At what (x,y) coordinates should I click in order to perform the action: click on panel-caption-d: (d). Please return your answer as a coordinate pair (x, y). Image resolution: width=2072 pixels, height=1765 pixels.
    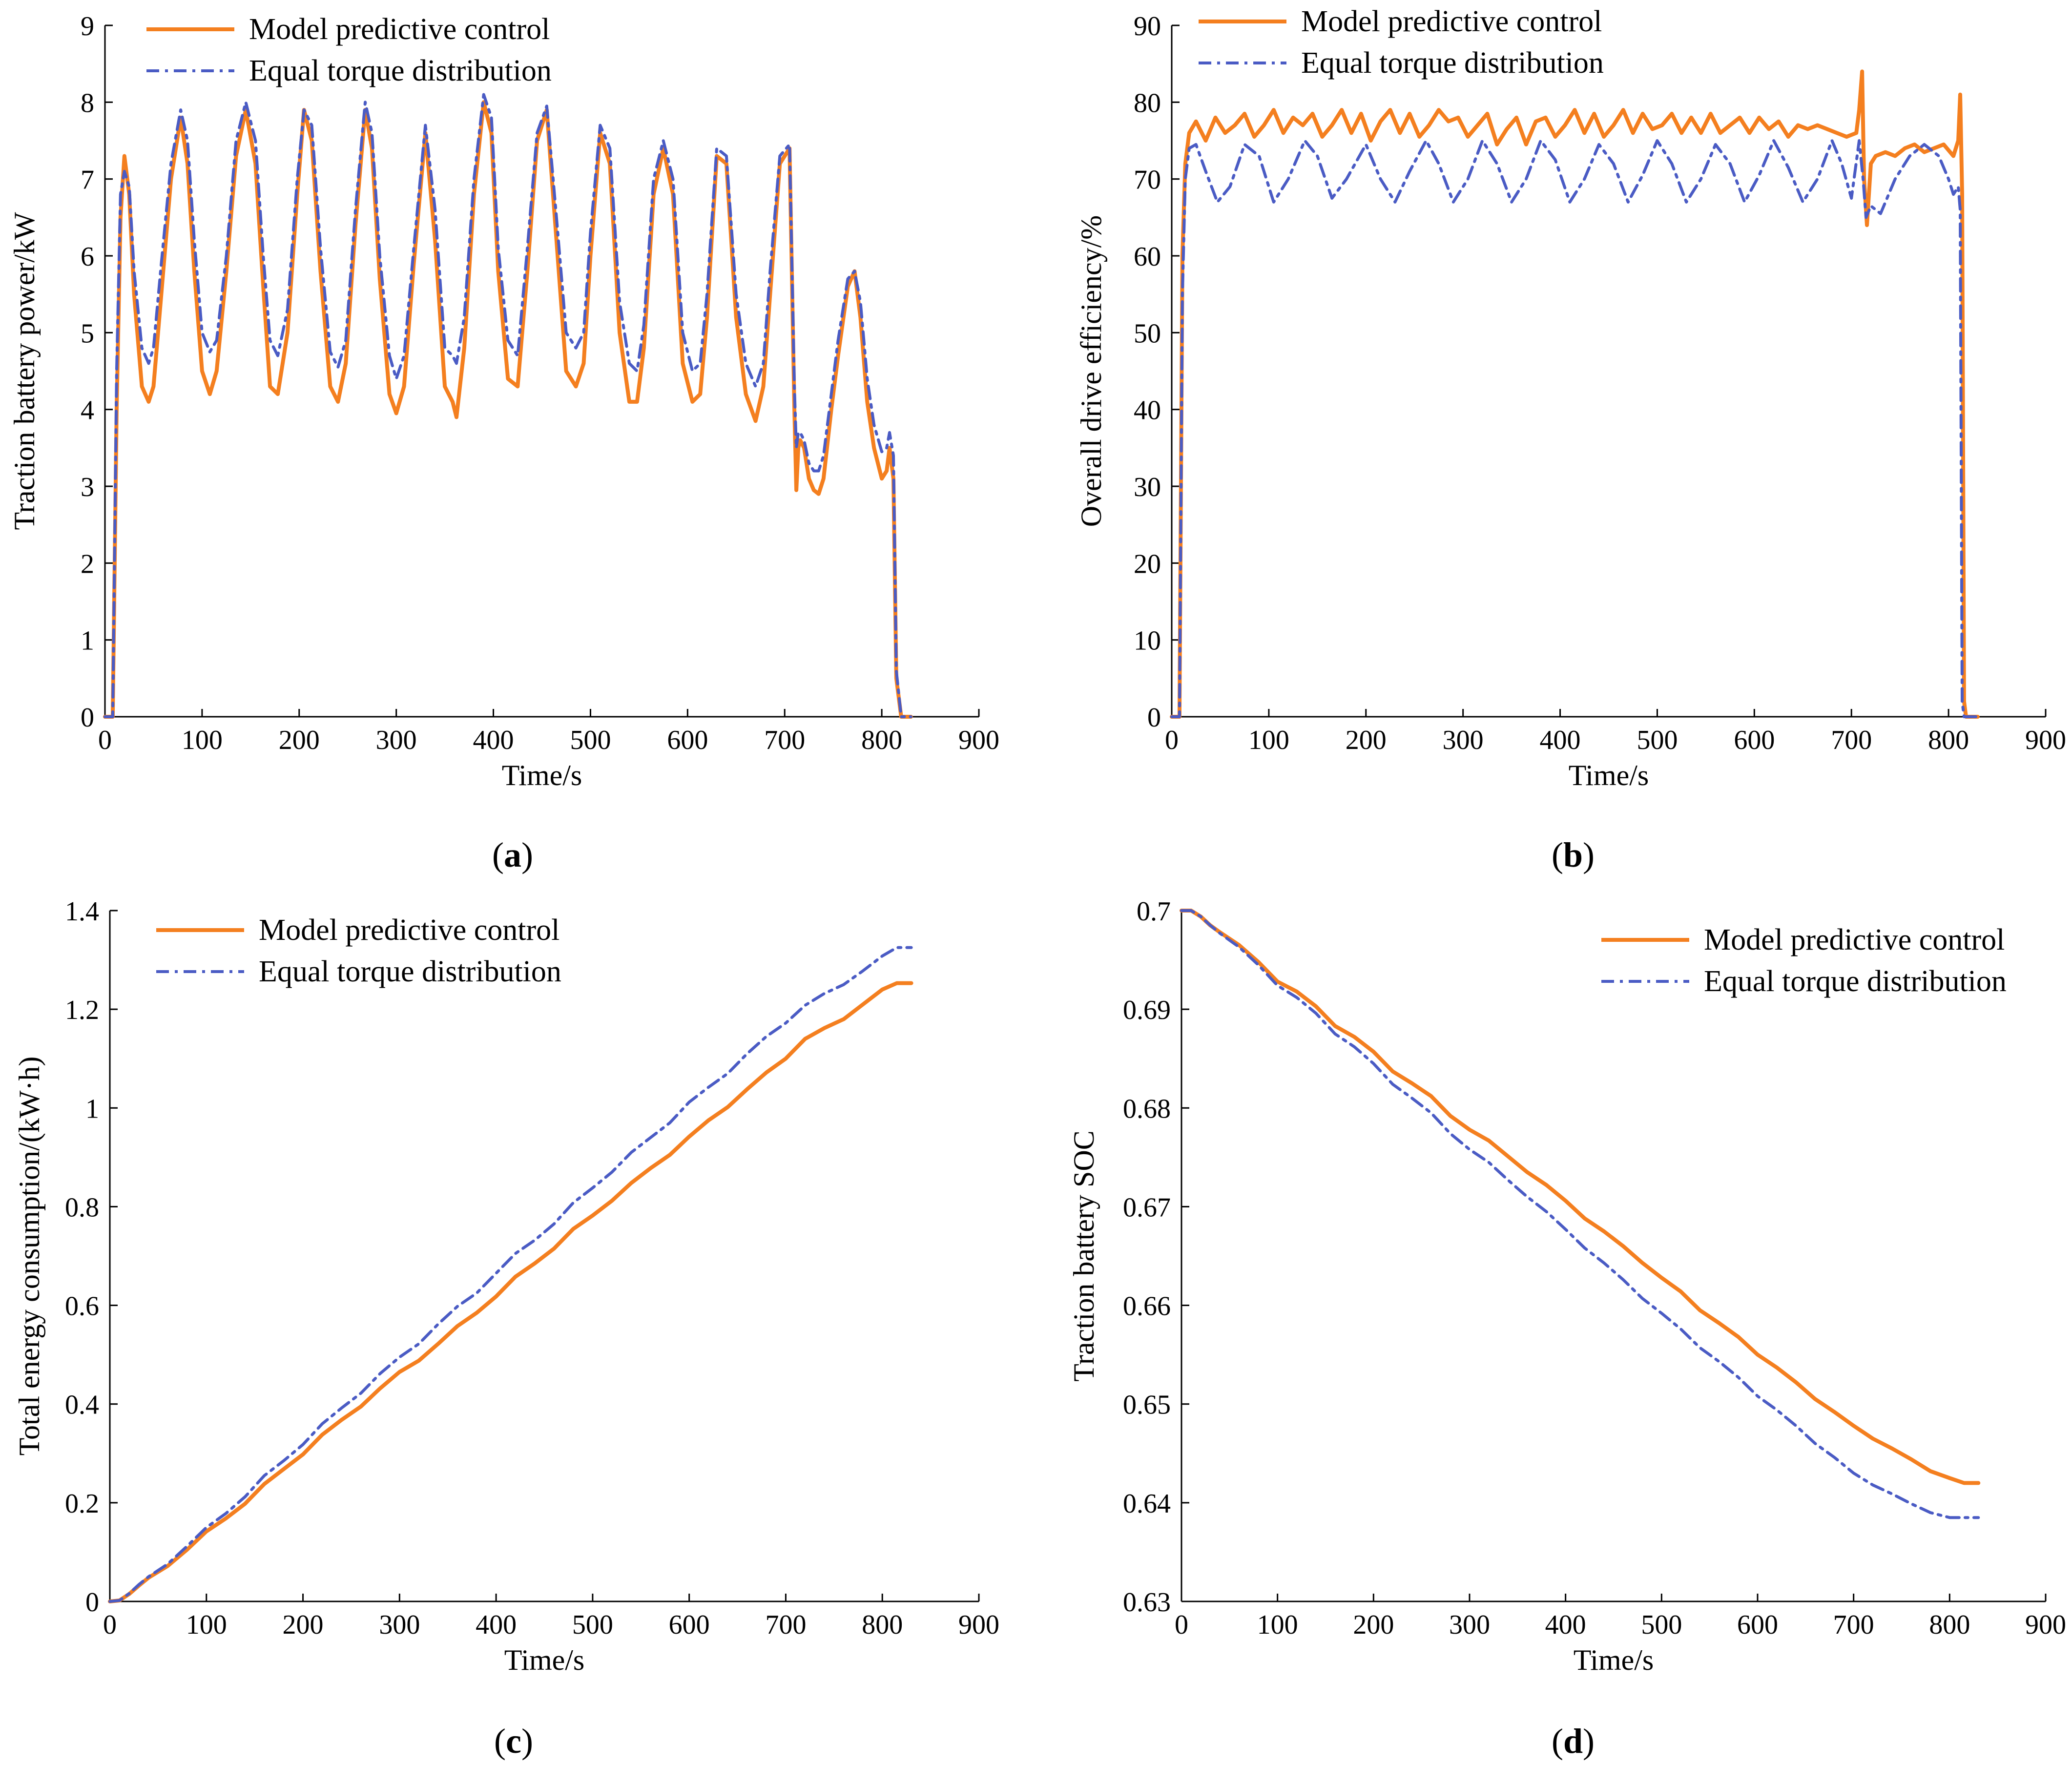
    Looking at the image, I should click on (1573, 1741).